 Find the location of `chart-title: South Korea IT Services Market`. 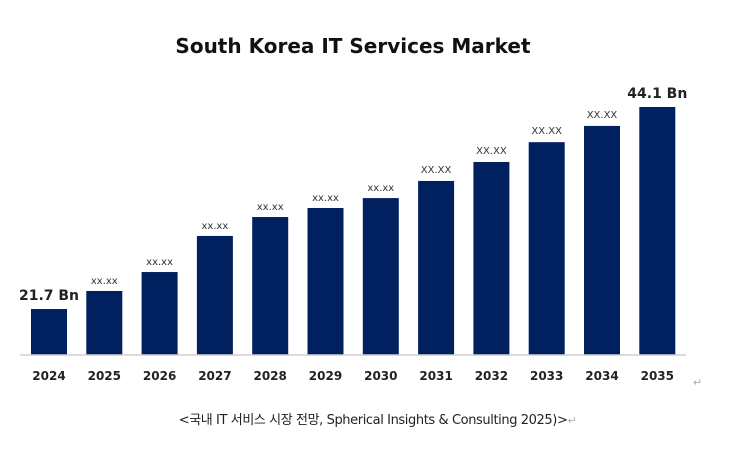

chart-title: South Korea IT Services Market is located at coordinates (353, 46).